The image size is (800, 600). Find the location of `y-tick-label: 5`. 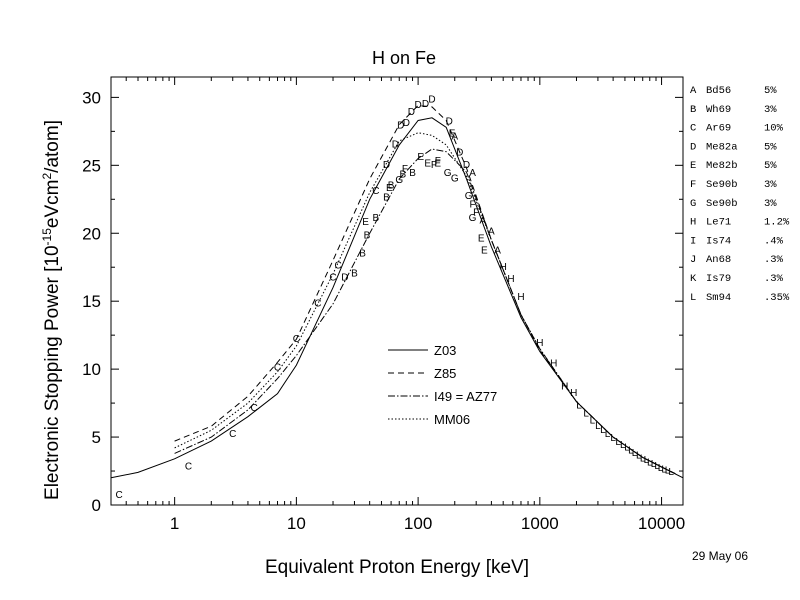

y-tick-label: 5 is located at coordinates (96, 437).